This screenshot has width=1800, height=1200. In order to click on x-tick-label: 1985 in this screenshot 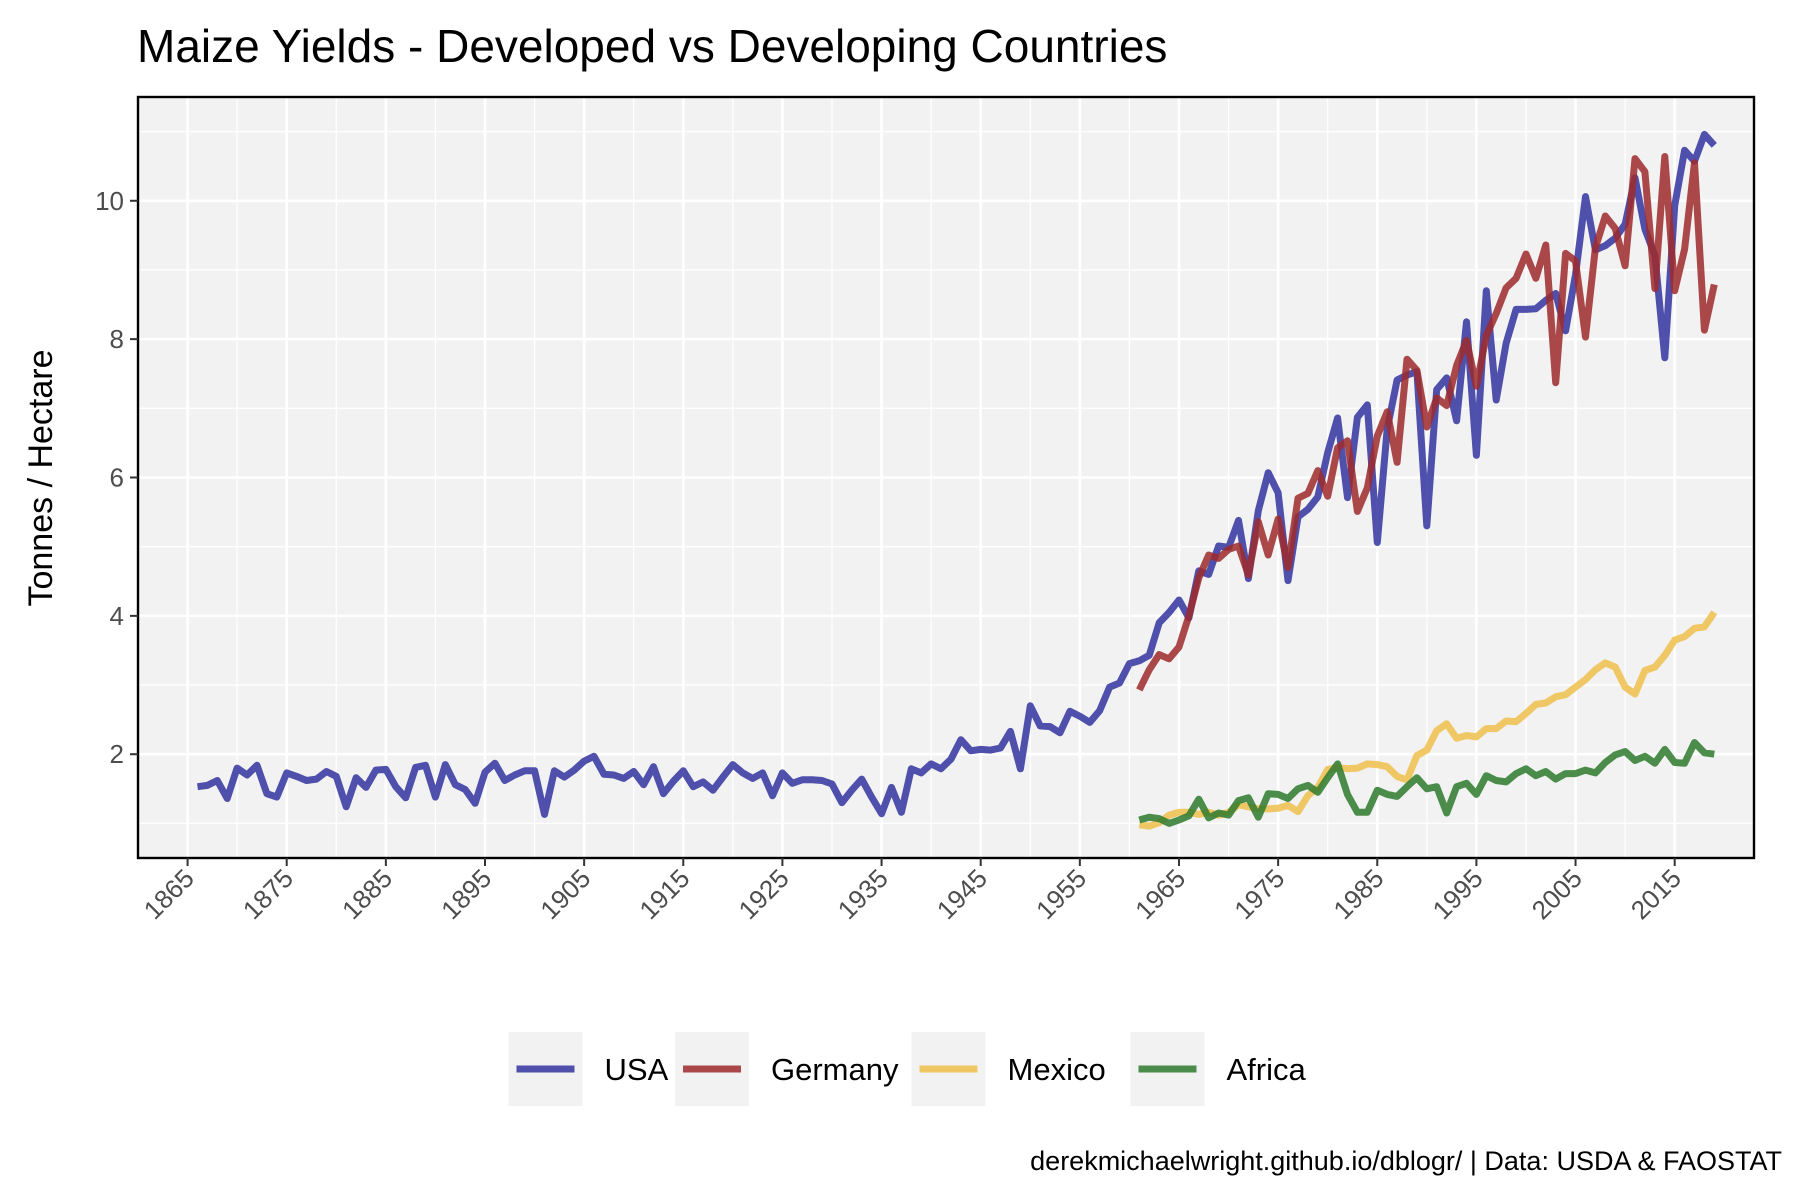, I will do `click(1358, 894)`.